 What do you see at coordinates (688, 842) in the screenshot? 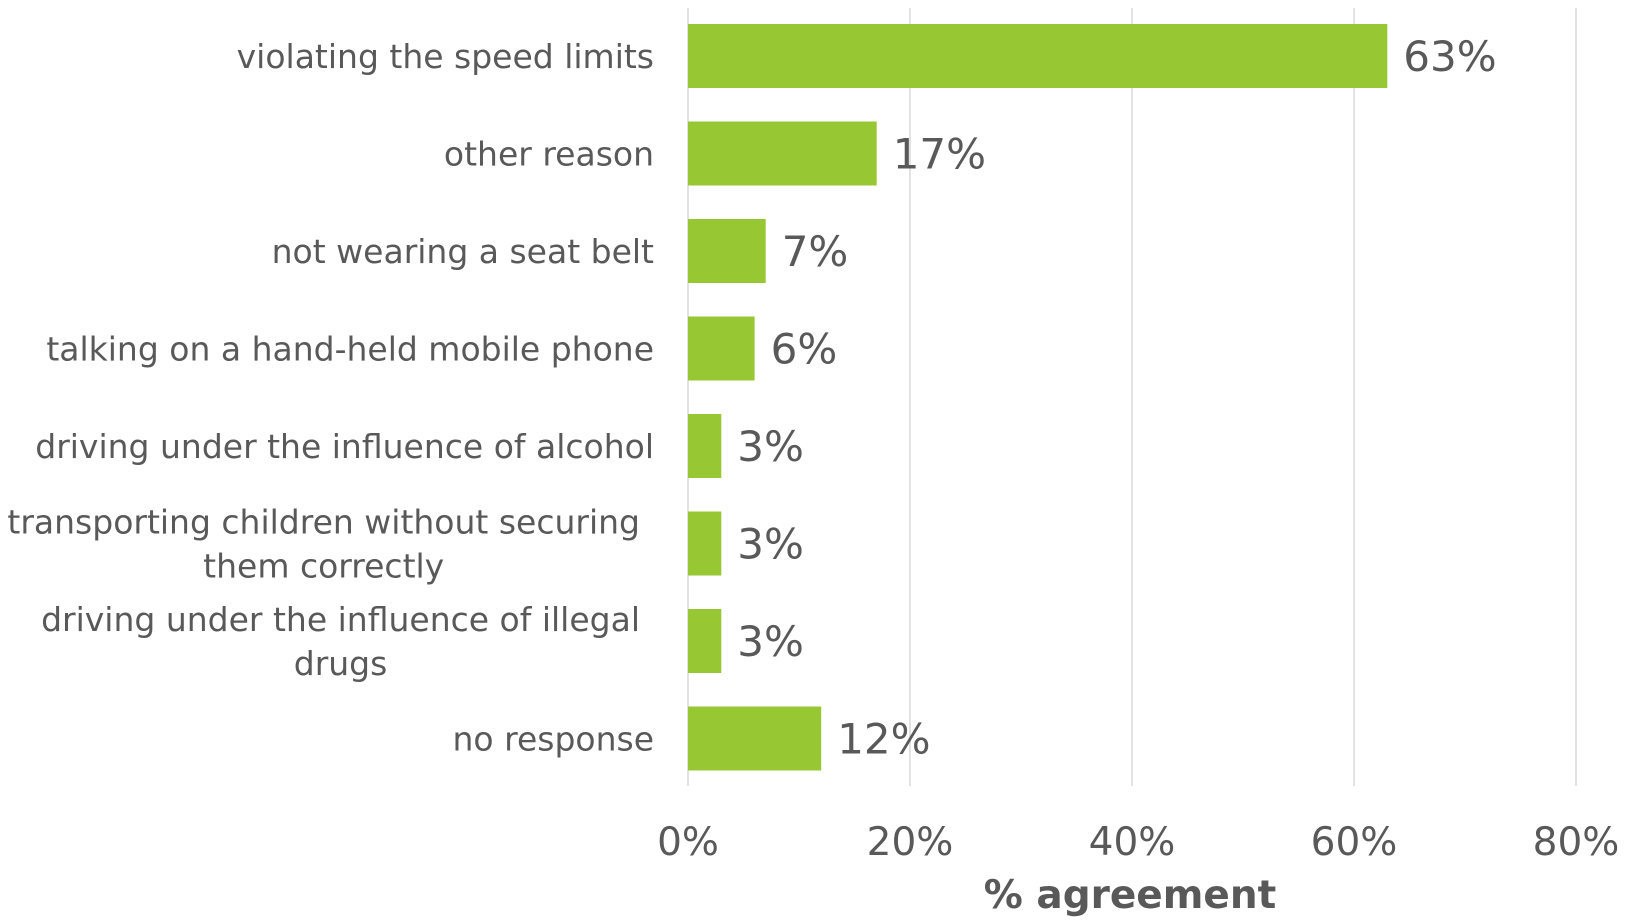
I see `x-tick-label: 0%` at bounding box center [688, 842].